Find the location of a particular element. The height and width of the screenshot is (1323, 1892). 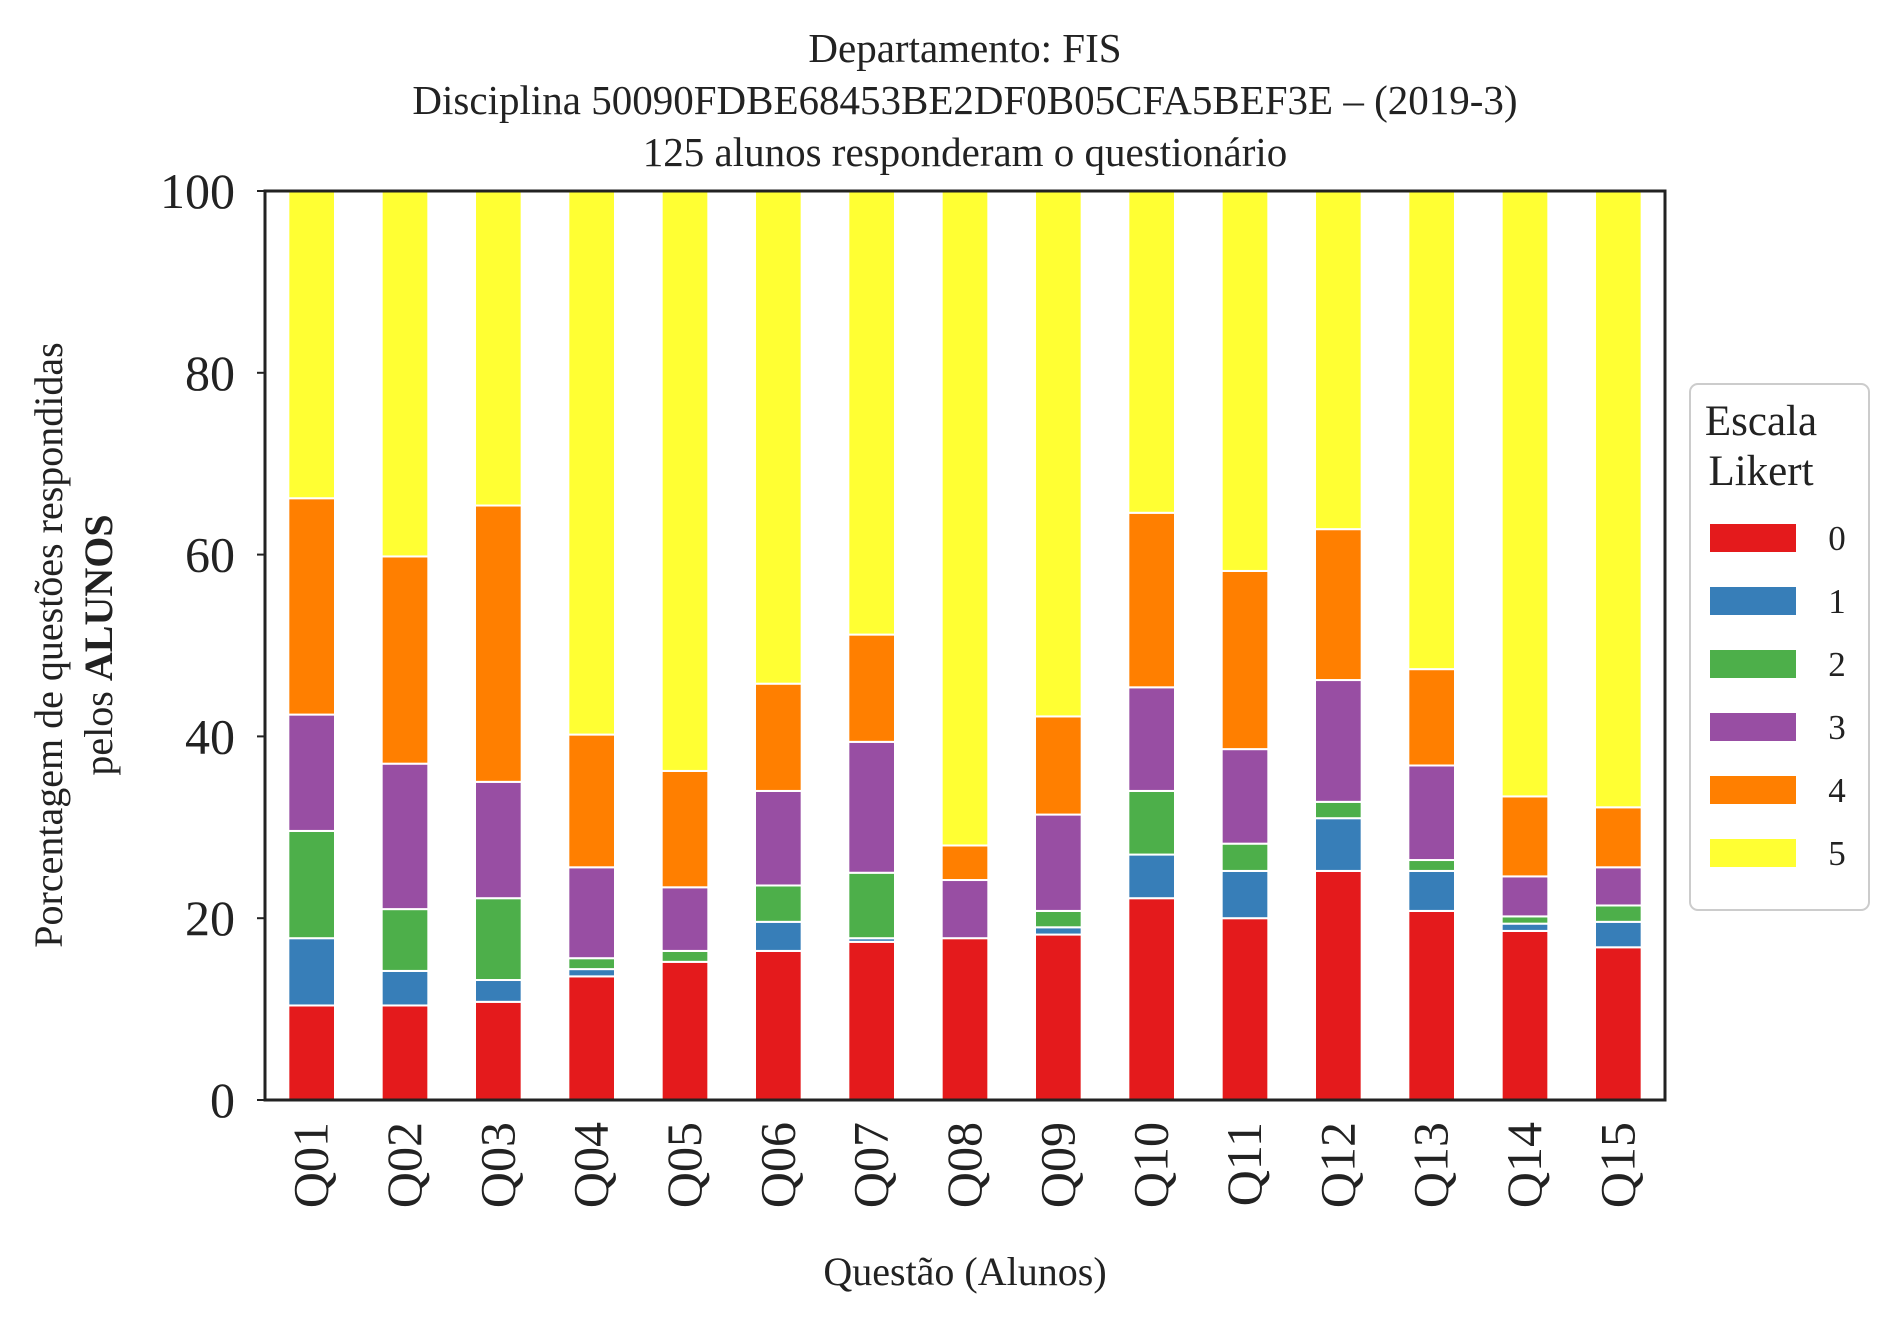

y-tick-label-40: 40 is located at coordinates (210, 736).